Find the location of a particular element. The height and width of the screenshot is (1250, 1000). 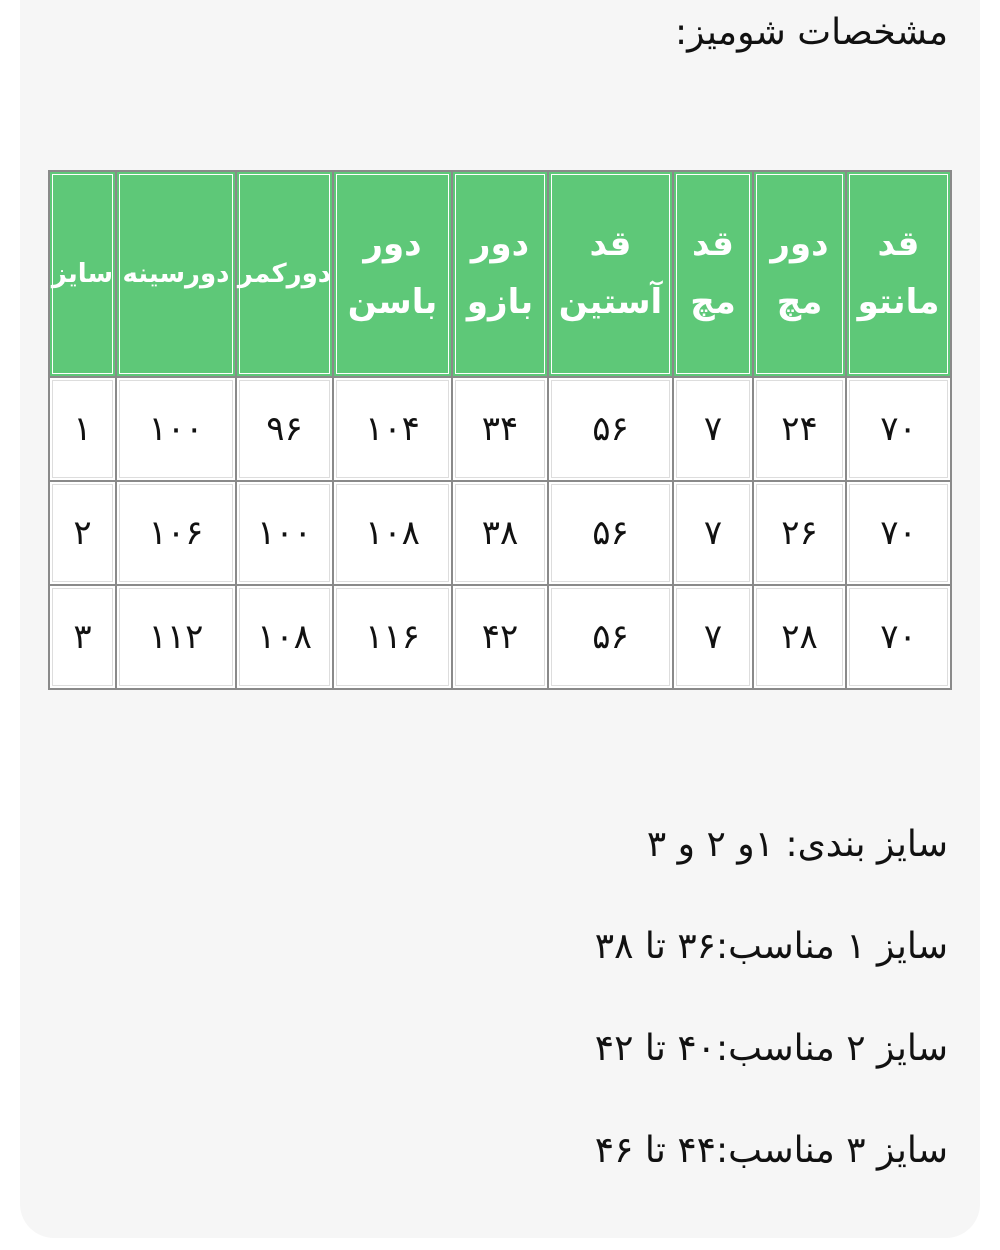

column-header: دور مچ is located at coordinates (799, 274).